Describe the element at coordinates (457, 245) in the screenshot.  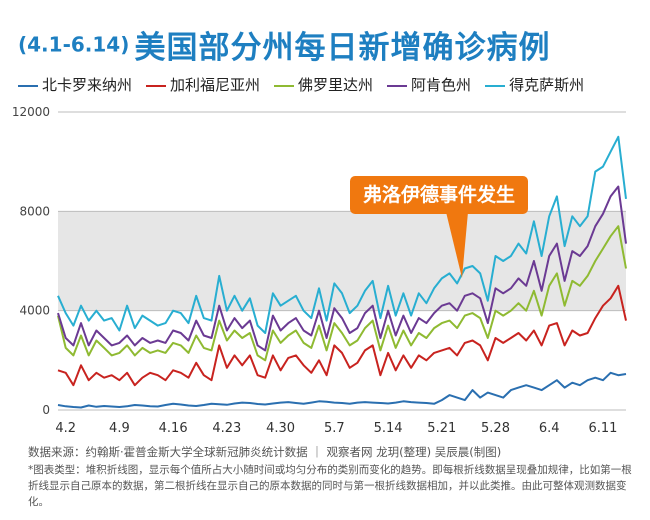
I see `callout-pointer` at that location.